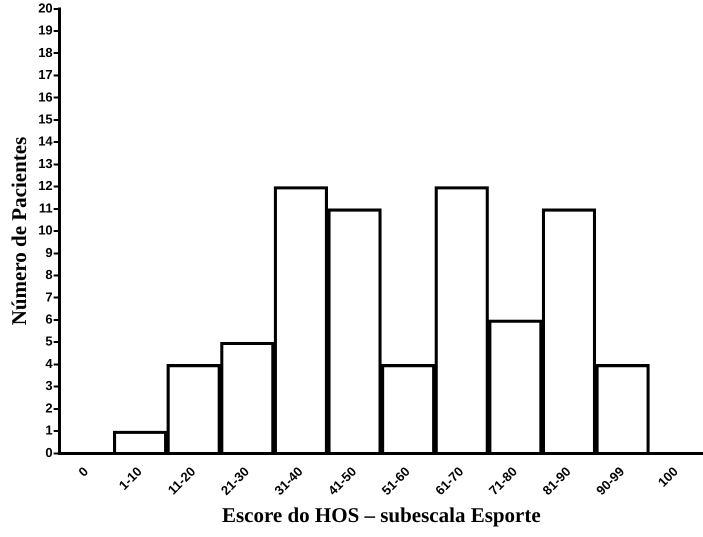  Describe the element at coordinates (46, 141) in the screenshot. I see `y-tick-label: 14` at that location.